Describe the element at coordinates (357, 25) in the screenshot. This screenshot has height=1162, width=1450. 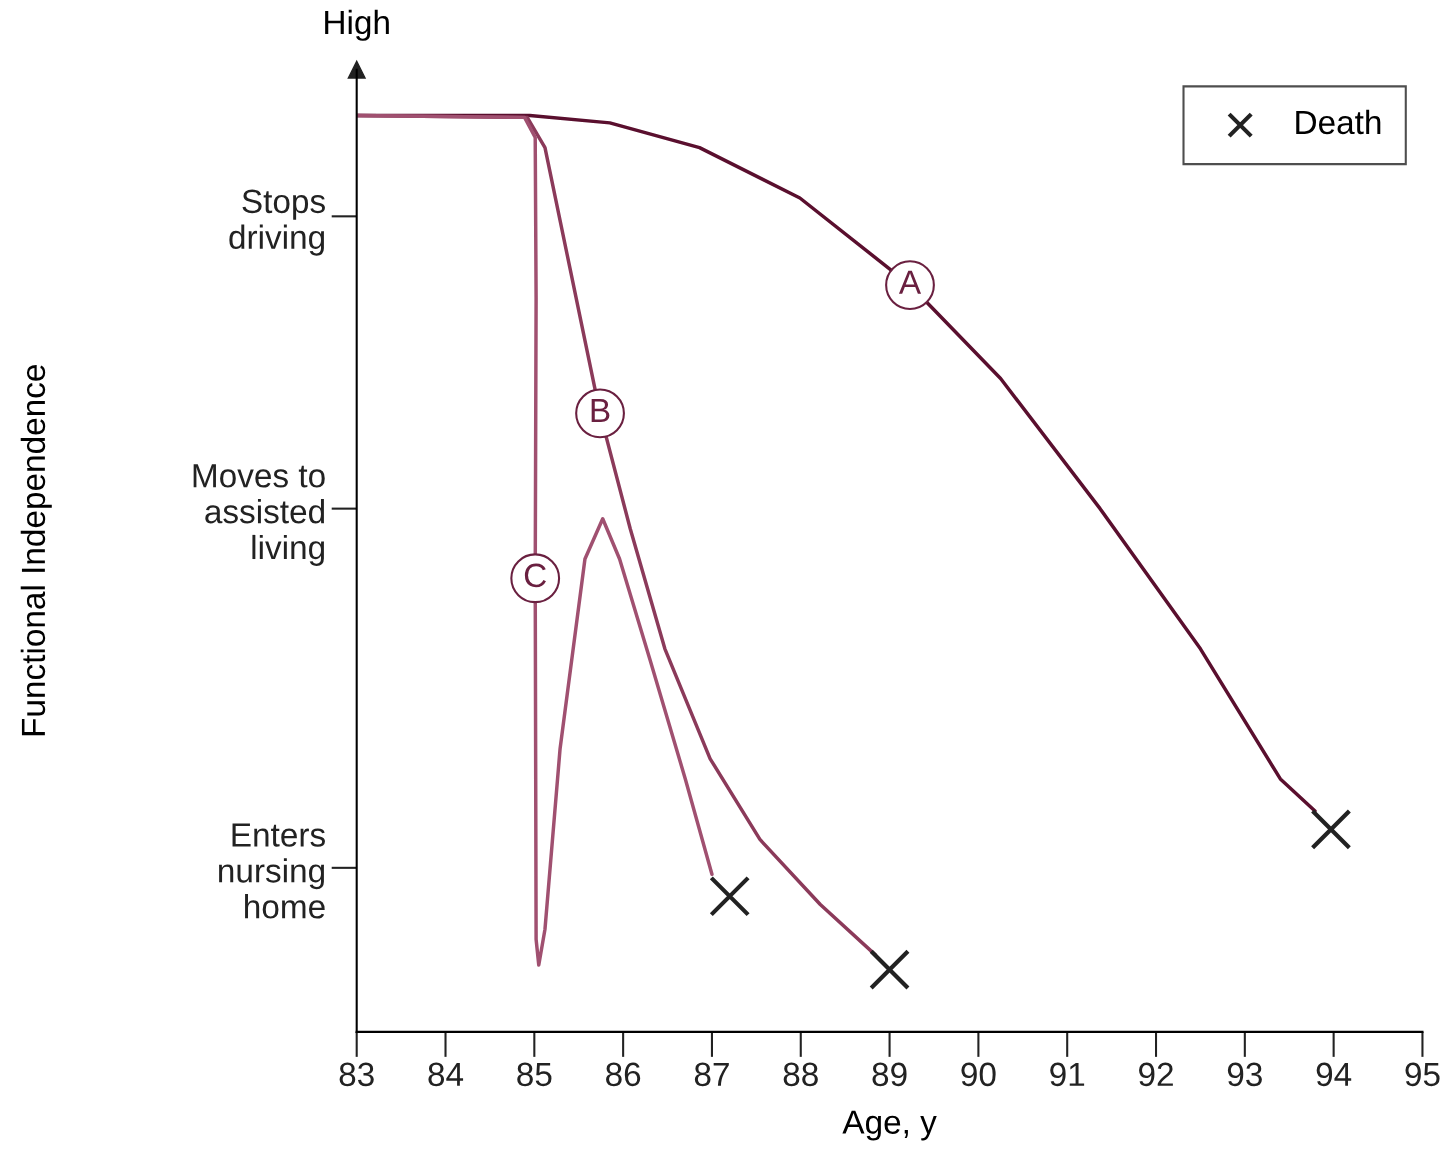
I see `text: High` at that location.